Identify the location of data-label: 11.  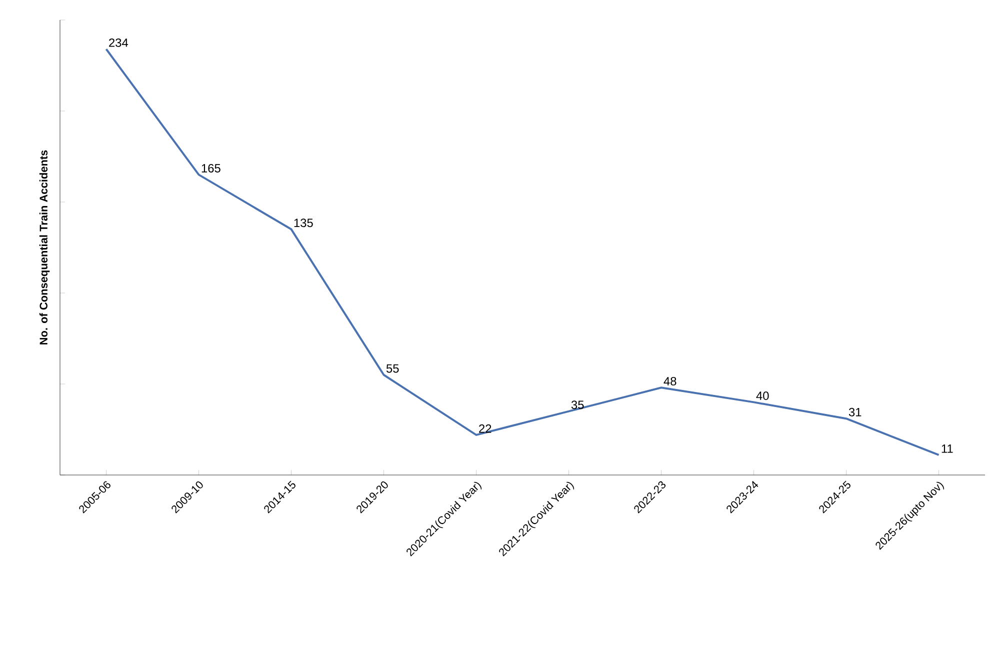
(947, 448).